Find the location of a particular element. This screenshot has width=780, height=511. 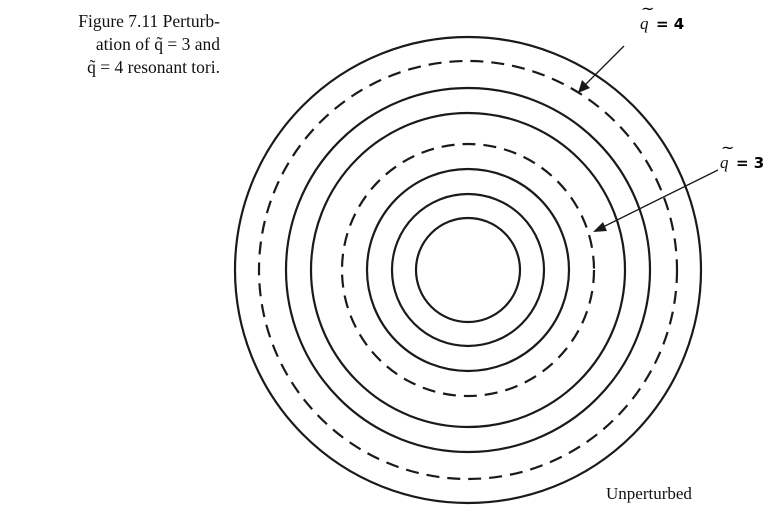

q4-arrow is located at coordinates (601, 69).